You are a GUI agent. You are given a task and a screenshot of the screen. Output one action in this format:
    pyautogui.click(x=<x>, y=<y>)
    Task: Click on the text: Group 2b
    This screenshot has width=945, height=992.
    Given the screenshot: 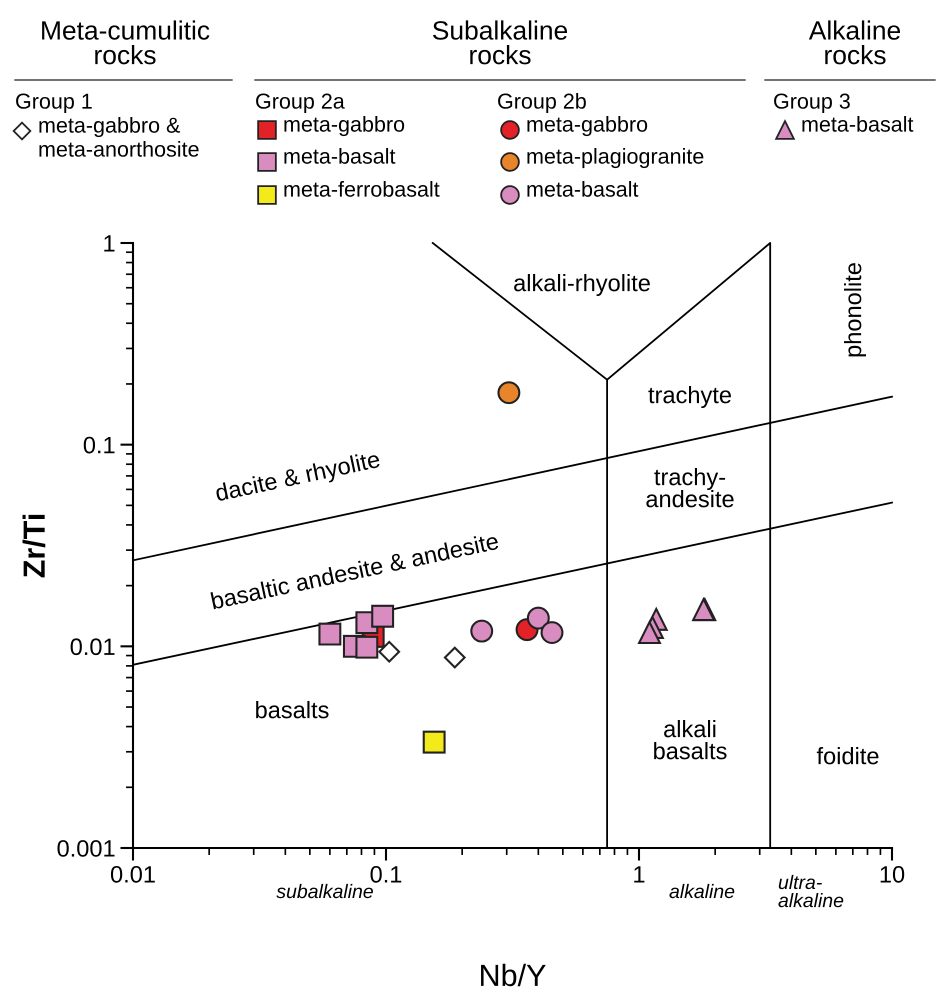 What is the action you would take?
    pyautogui.click(x=542, y=103)
    